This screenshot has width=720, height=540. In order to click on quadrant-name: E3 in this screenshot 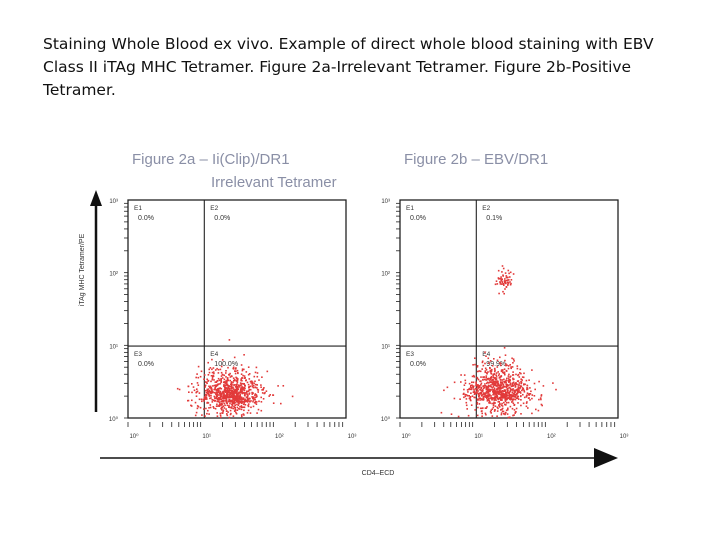, I will do `click(410, 354)`.